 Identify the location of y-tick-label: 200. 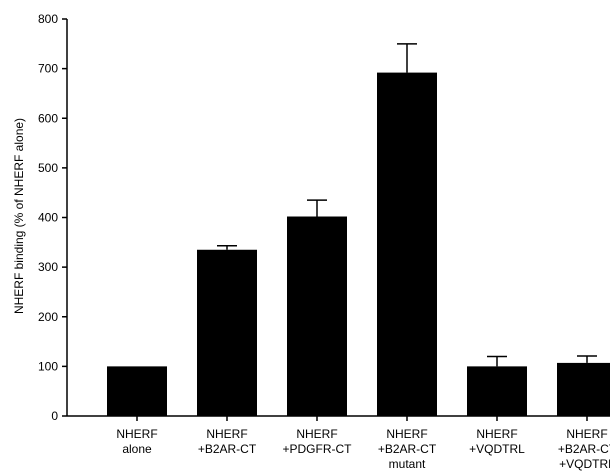
(48, 317).